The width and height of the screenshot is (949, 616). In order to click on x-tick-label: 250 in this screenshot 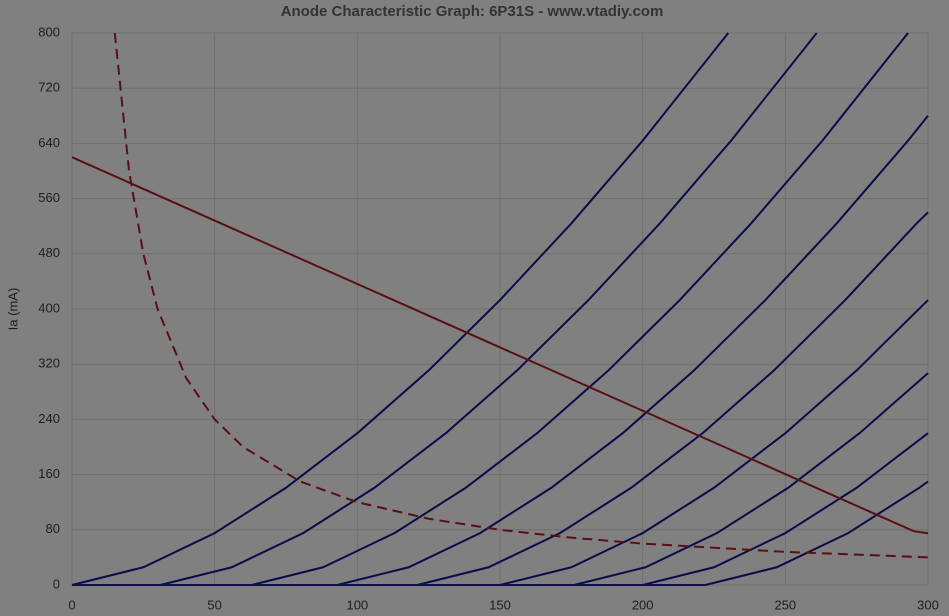, I will do `click(785, 604)`.